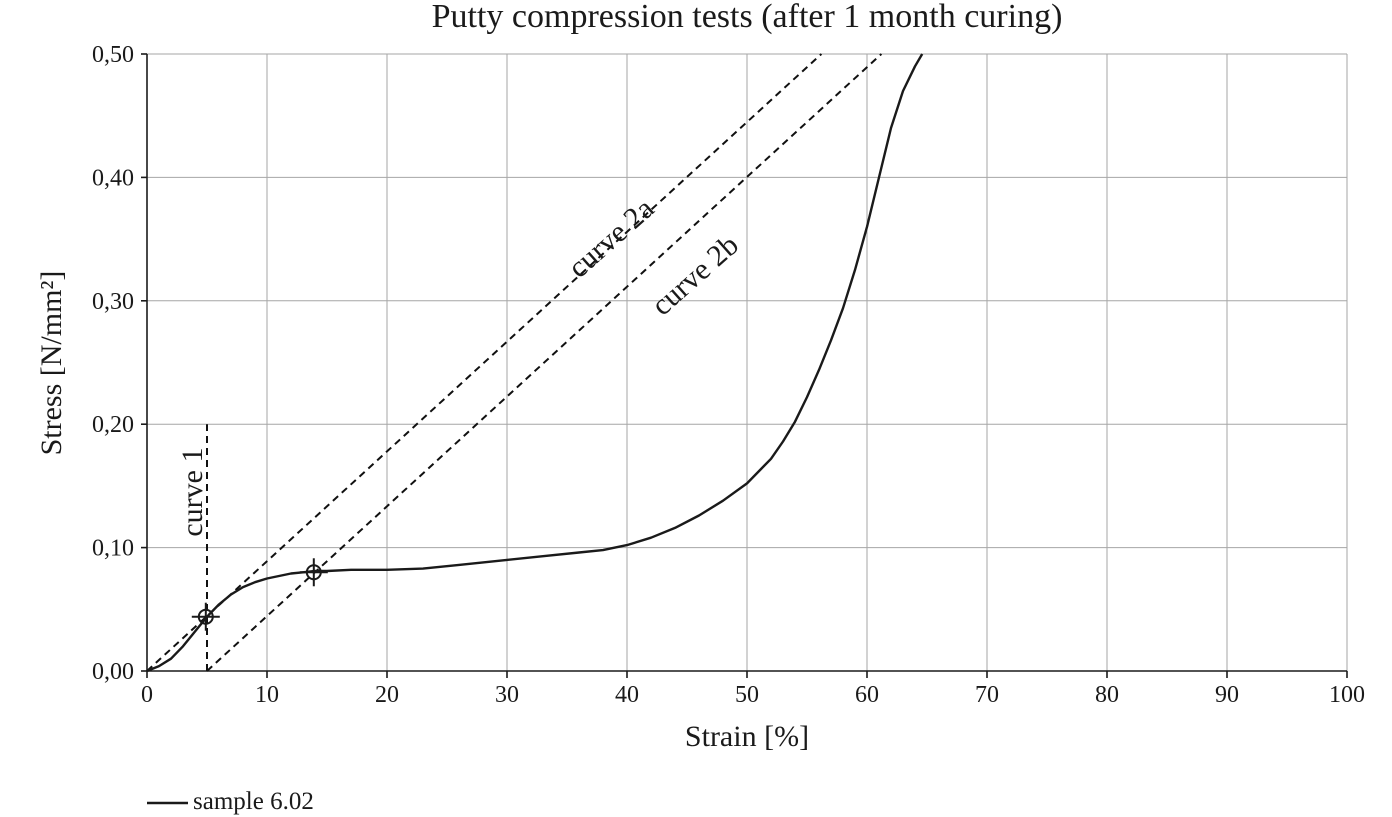 Image resolution: width=1392 pixels, height=817 pixels. I want to click on x-tick-label-60: 60, so click(867, 695).